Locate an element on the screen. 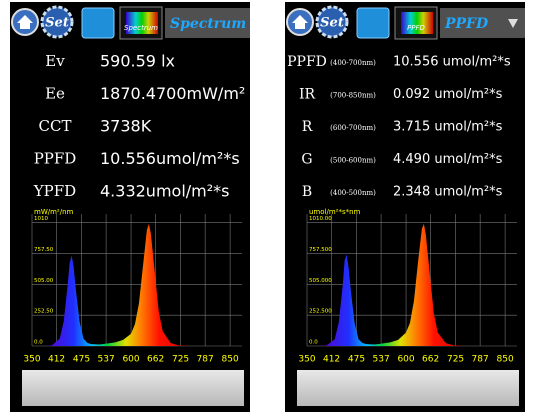 The width and height of the screenshot is (535, 420). y-tick-label: 1010.00 is located at coordinates (320, 219).